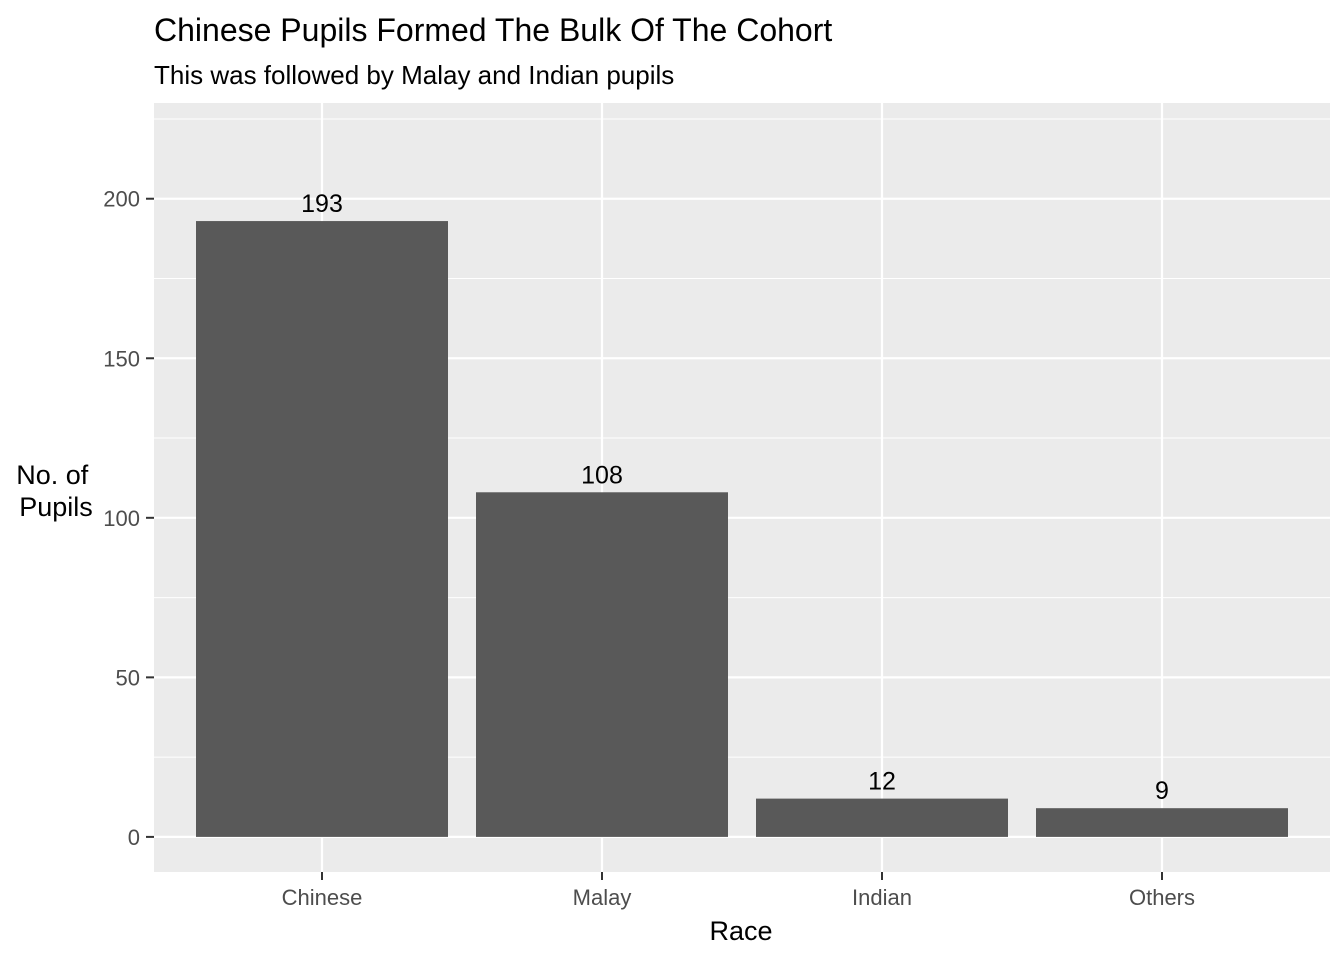  What do you see at coordinates (882, 782) in the screenshot?
I see `data-label-indian: 12` at bounding box center [882, 782].